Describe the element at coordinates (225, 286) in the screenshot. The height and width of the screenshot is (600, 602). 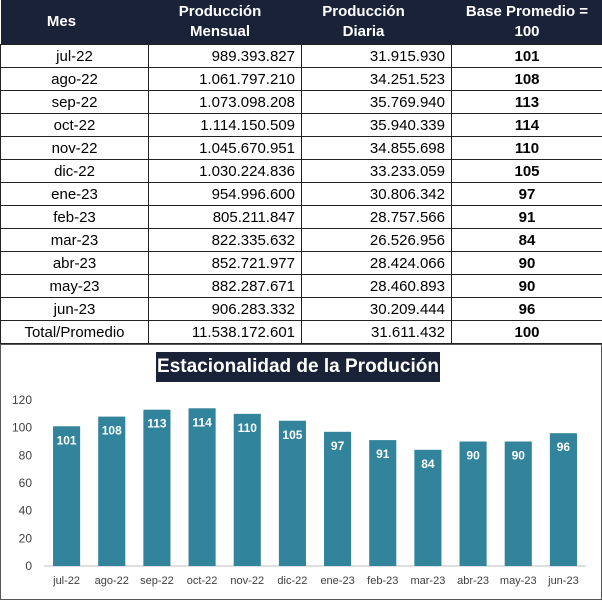
I see `mensual-cell: 882.287.671` at that location.